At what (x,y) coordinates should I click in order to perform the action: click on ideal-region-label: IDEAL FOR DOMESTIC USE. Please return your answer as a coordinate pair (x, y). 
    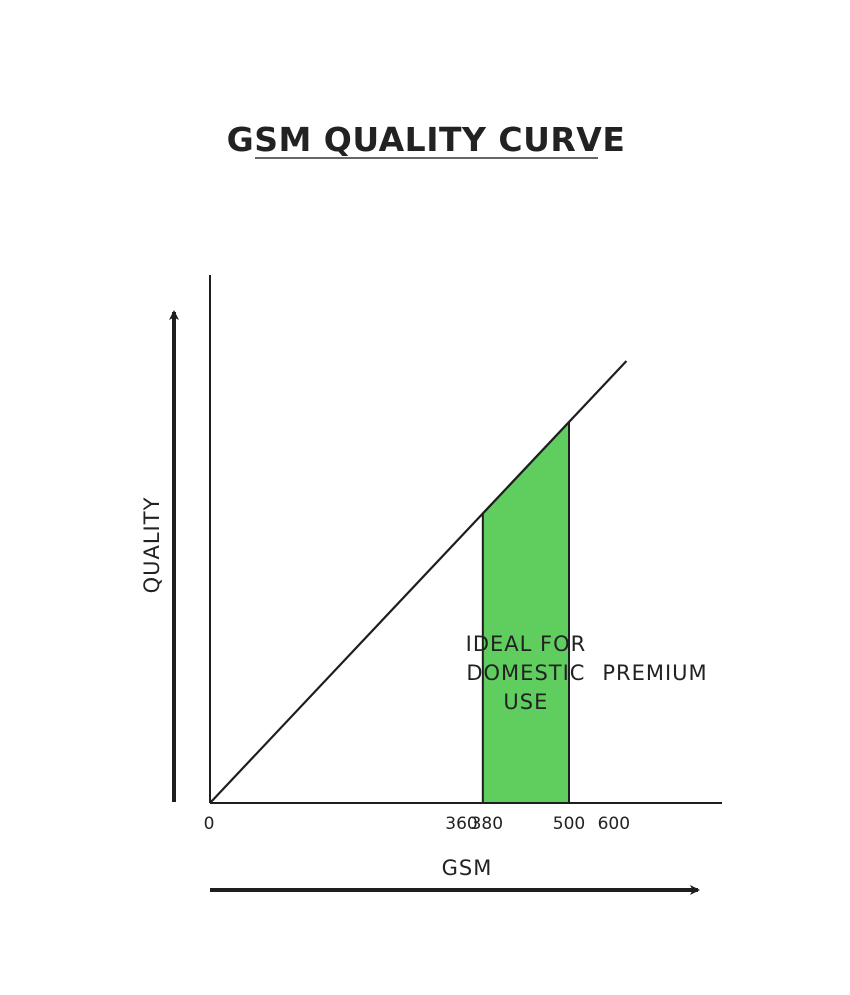
    Looking at the image, I should click on (526, 673).